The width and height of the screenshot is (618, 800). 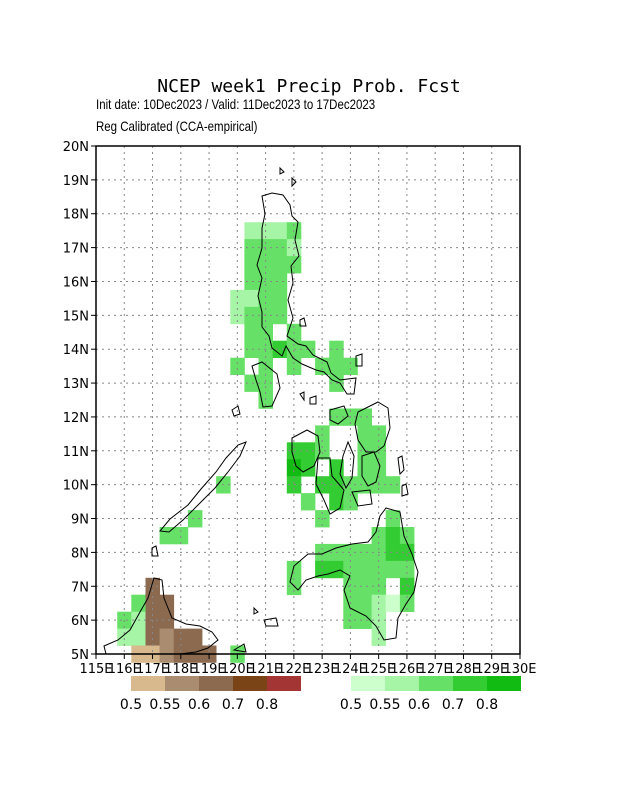 I want to click on chart-title: NCEP week1 Precip Prob. Fcst, so click(x=309, y=86).